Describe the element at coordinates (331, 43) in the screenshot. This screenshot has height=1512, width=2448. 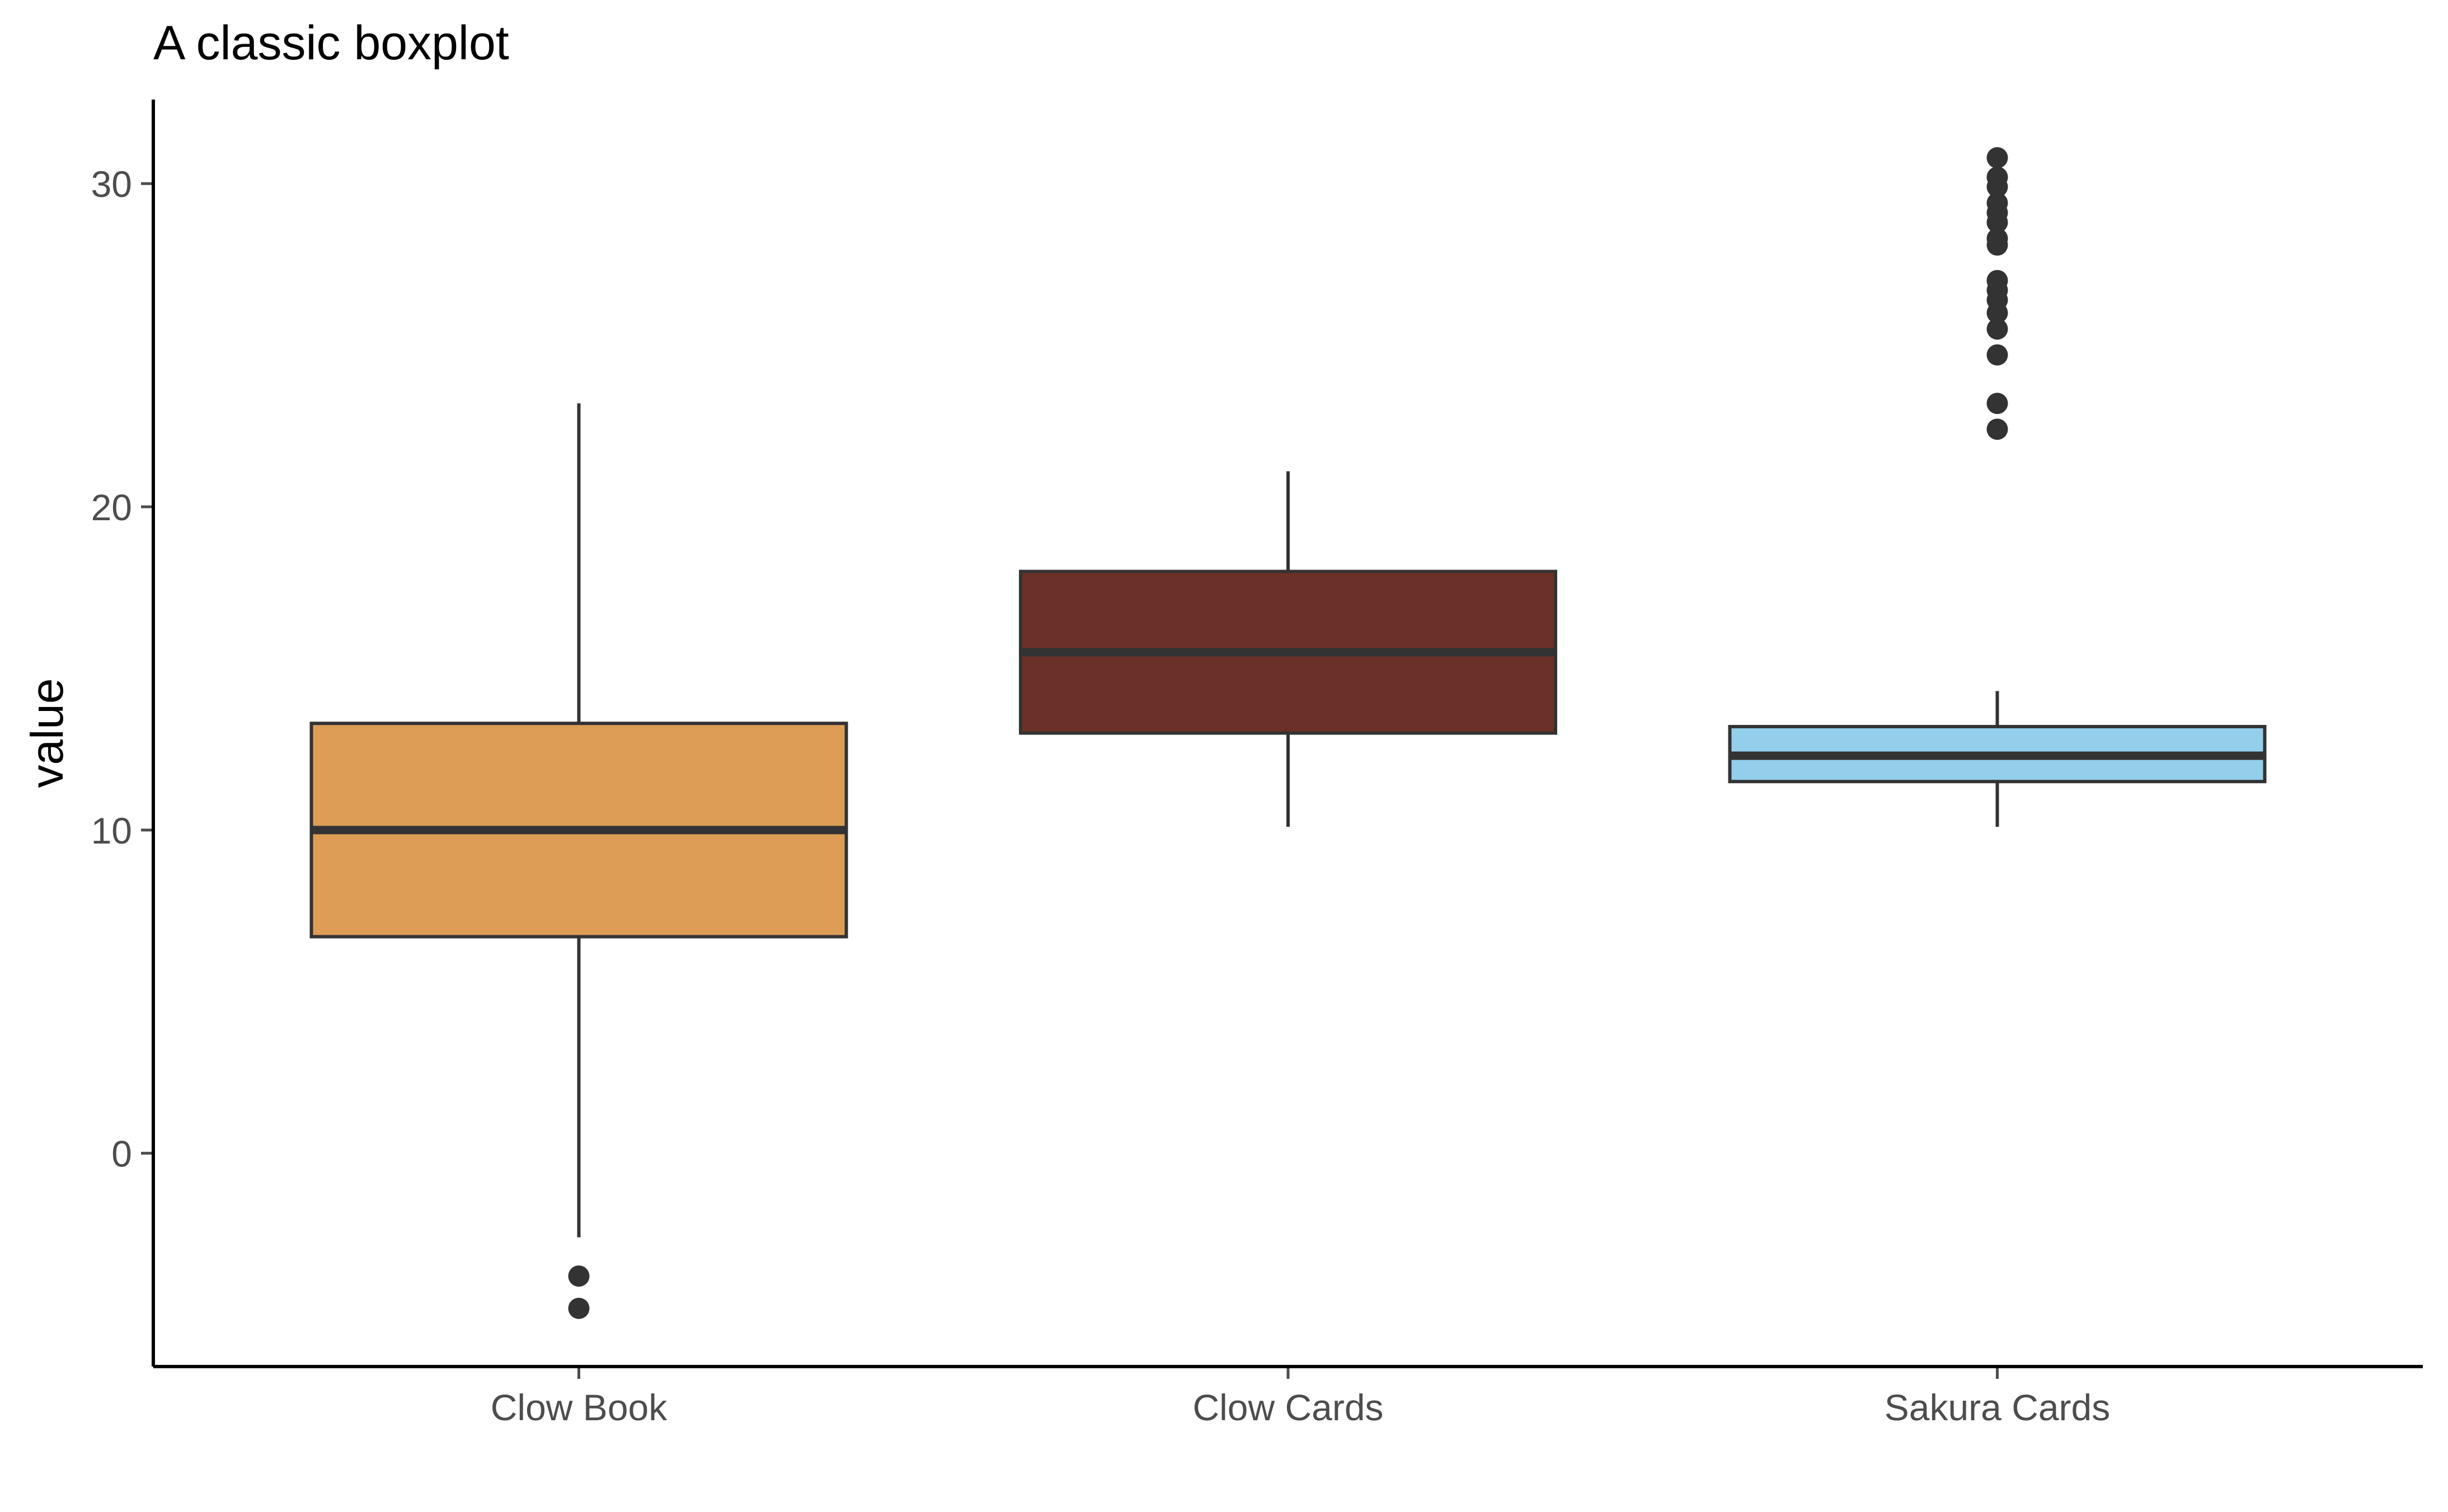
I see `chart-title: A classic boxplot` at that location.